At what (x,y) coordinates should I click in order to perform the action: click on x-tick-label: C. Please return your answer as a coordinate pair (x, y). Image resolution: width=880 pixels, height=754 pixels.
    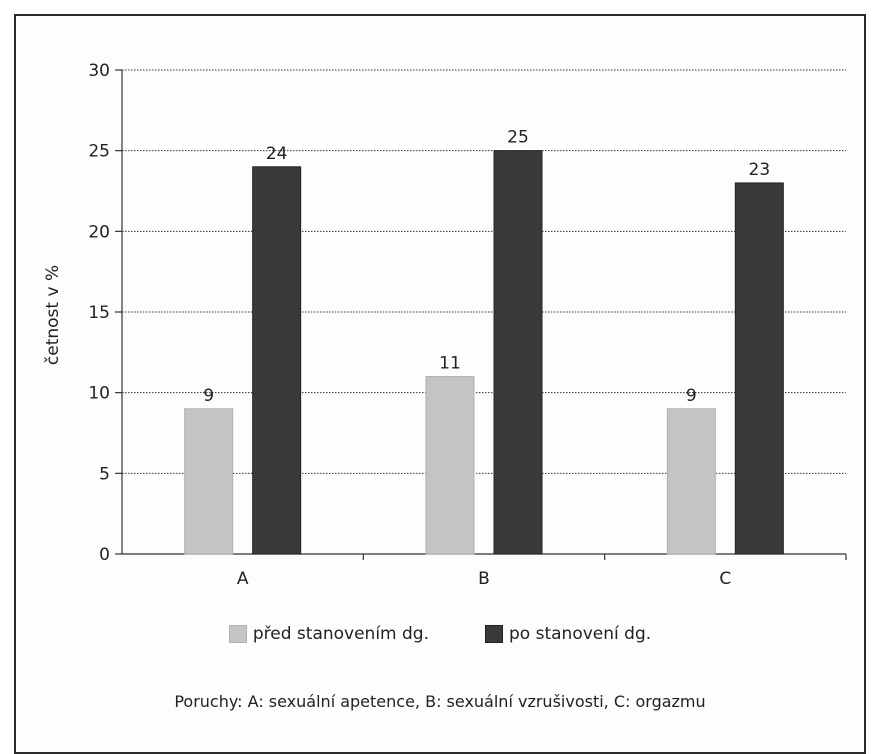
    Looking at the image, I should click on (725, 579).